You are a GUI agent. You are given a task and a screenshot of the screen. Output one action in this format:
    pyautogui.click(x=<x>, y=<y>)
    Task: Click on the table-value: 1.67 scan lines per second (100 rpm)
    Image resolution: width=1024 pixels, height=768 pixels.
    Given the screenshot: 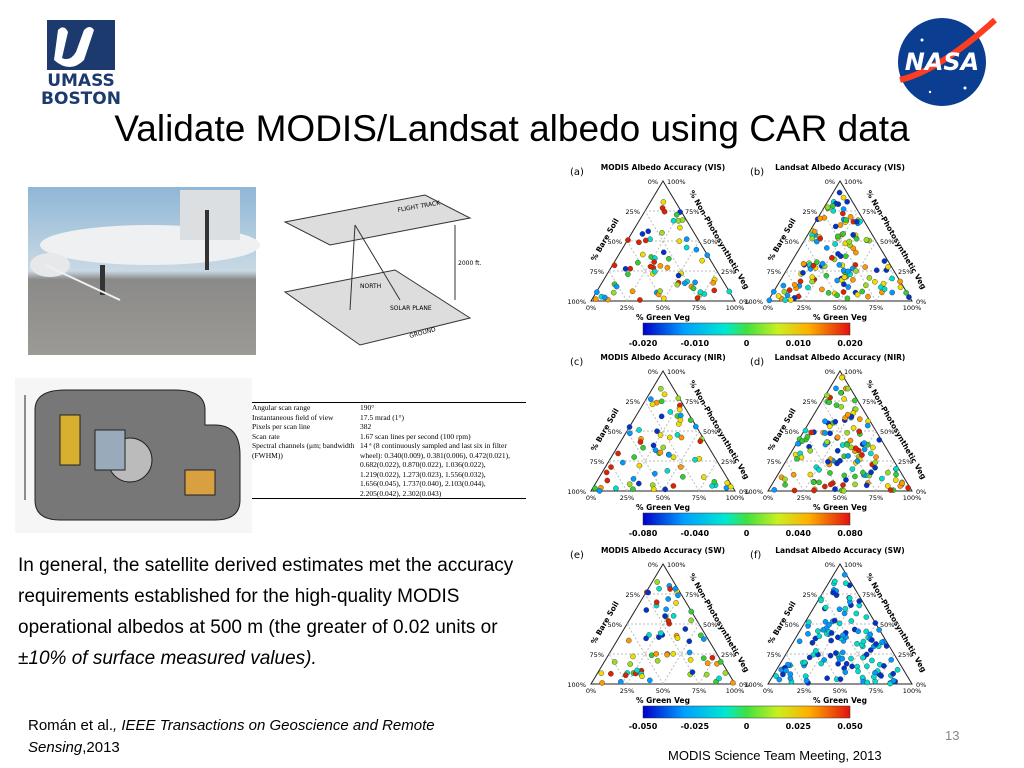 What is the action you would take?
    pyautogui.click(x=443, y=437)
    